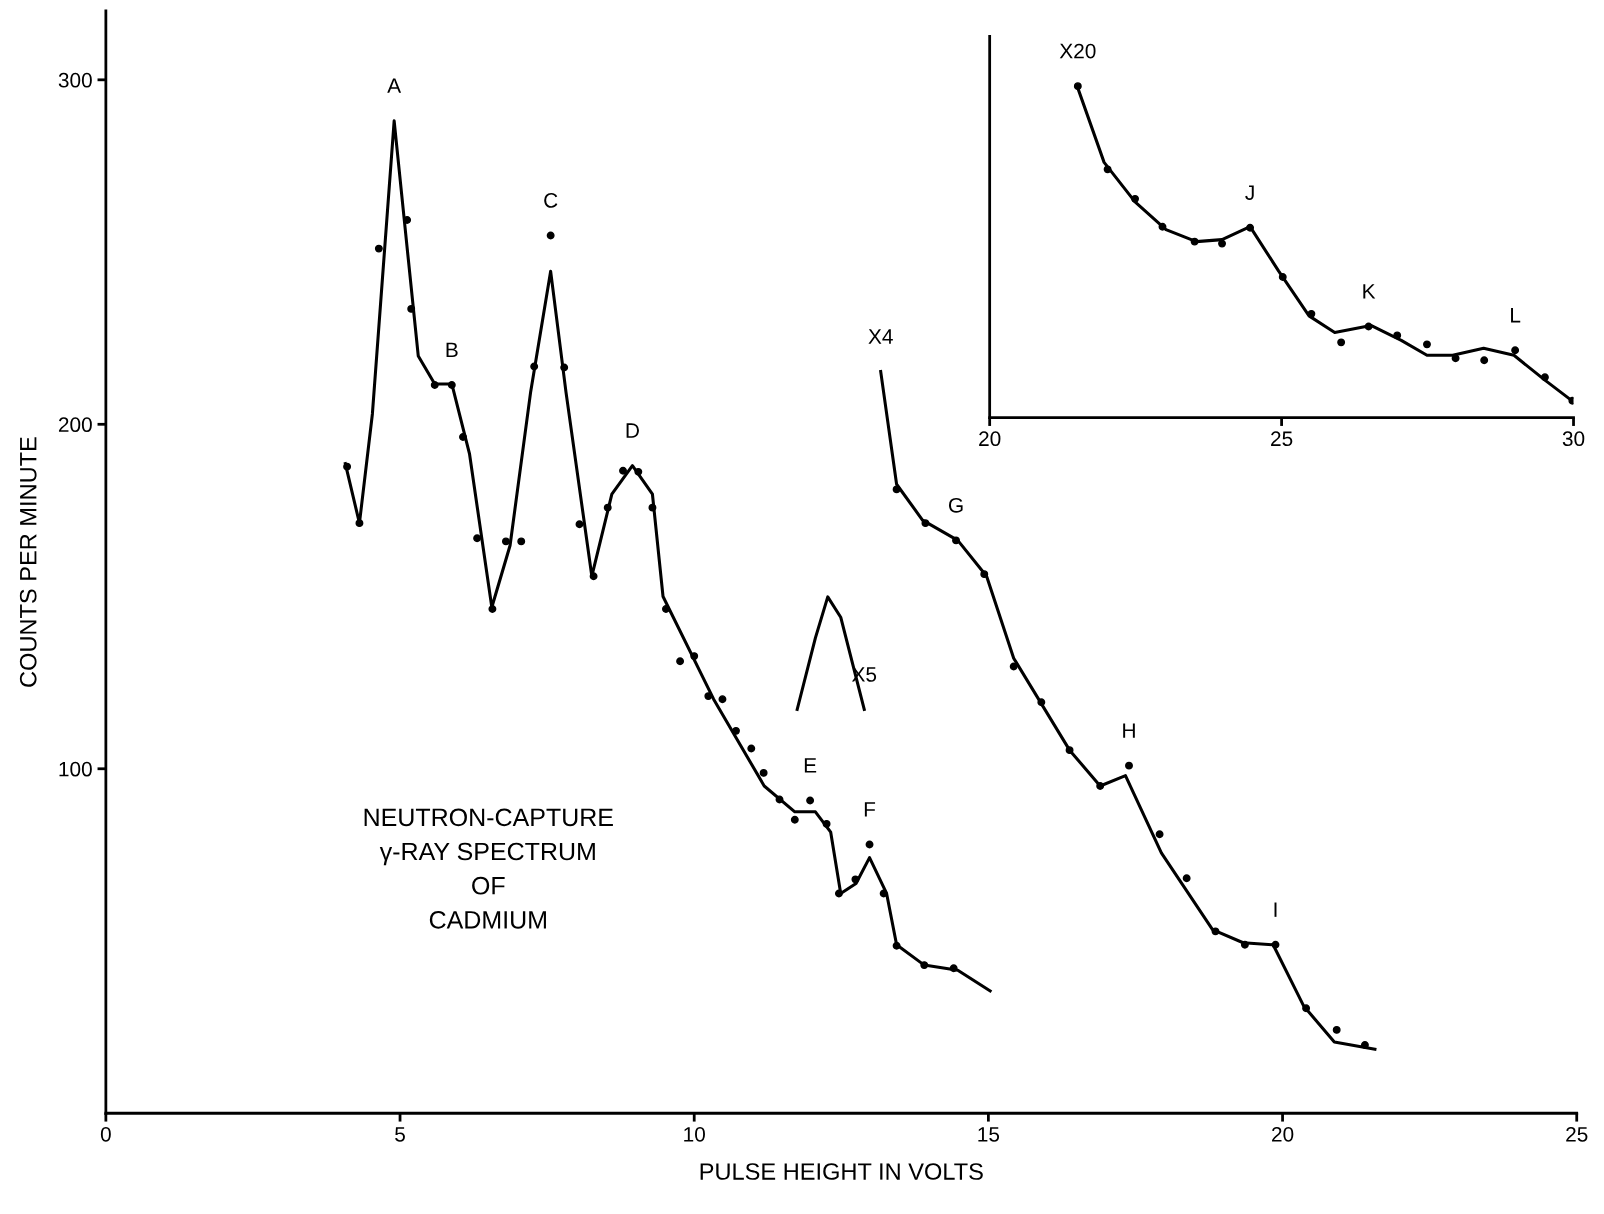 The height and width of the screenshot is (1214, 1604). I want to click on annotation: D, so click(632, 430).